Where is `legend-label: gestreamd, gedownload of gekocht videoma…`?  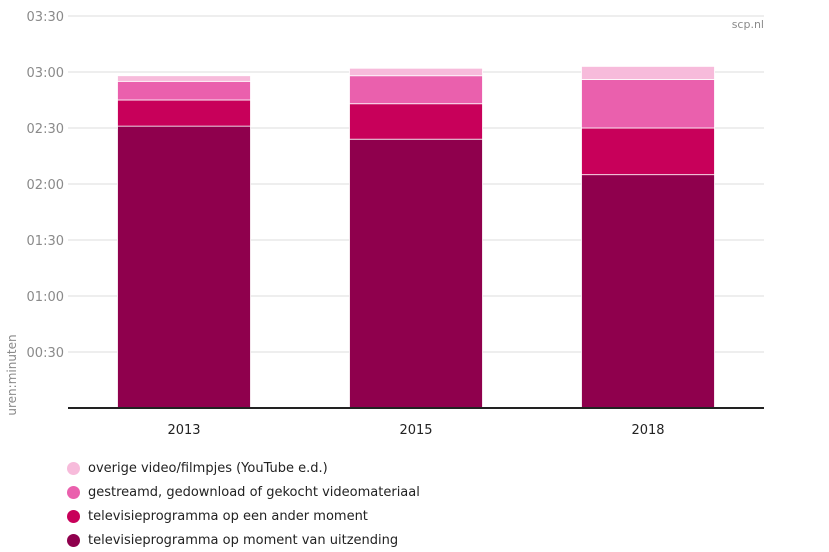 legend-label: gestreamd, gedownload of gekocht videoma… is located at coordinates (254, 492).